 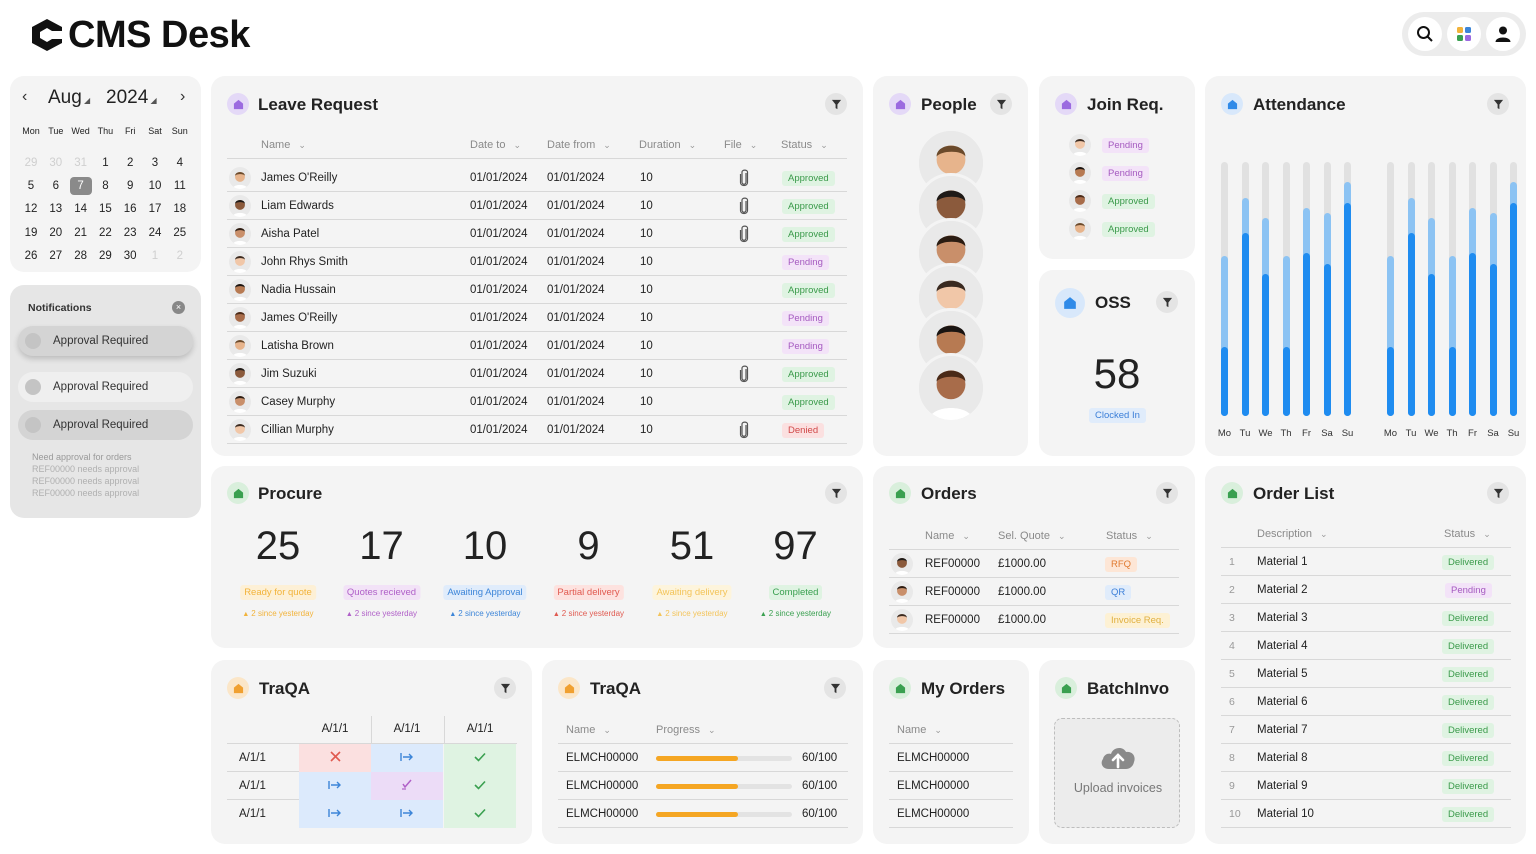 I want to click on apps-button, so click(x=1463, y=34).